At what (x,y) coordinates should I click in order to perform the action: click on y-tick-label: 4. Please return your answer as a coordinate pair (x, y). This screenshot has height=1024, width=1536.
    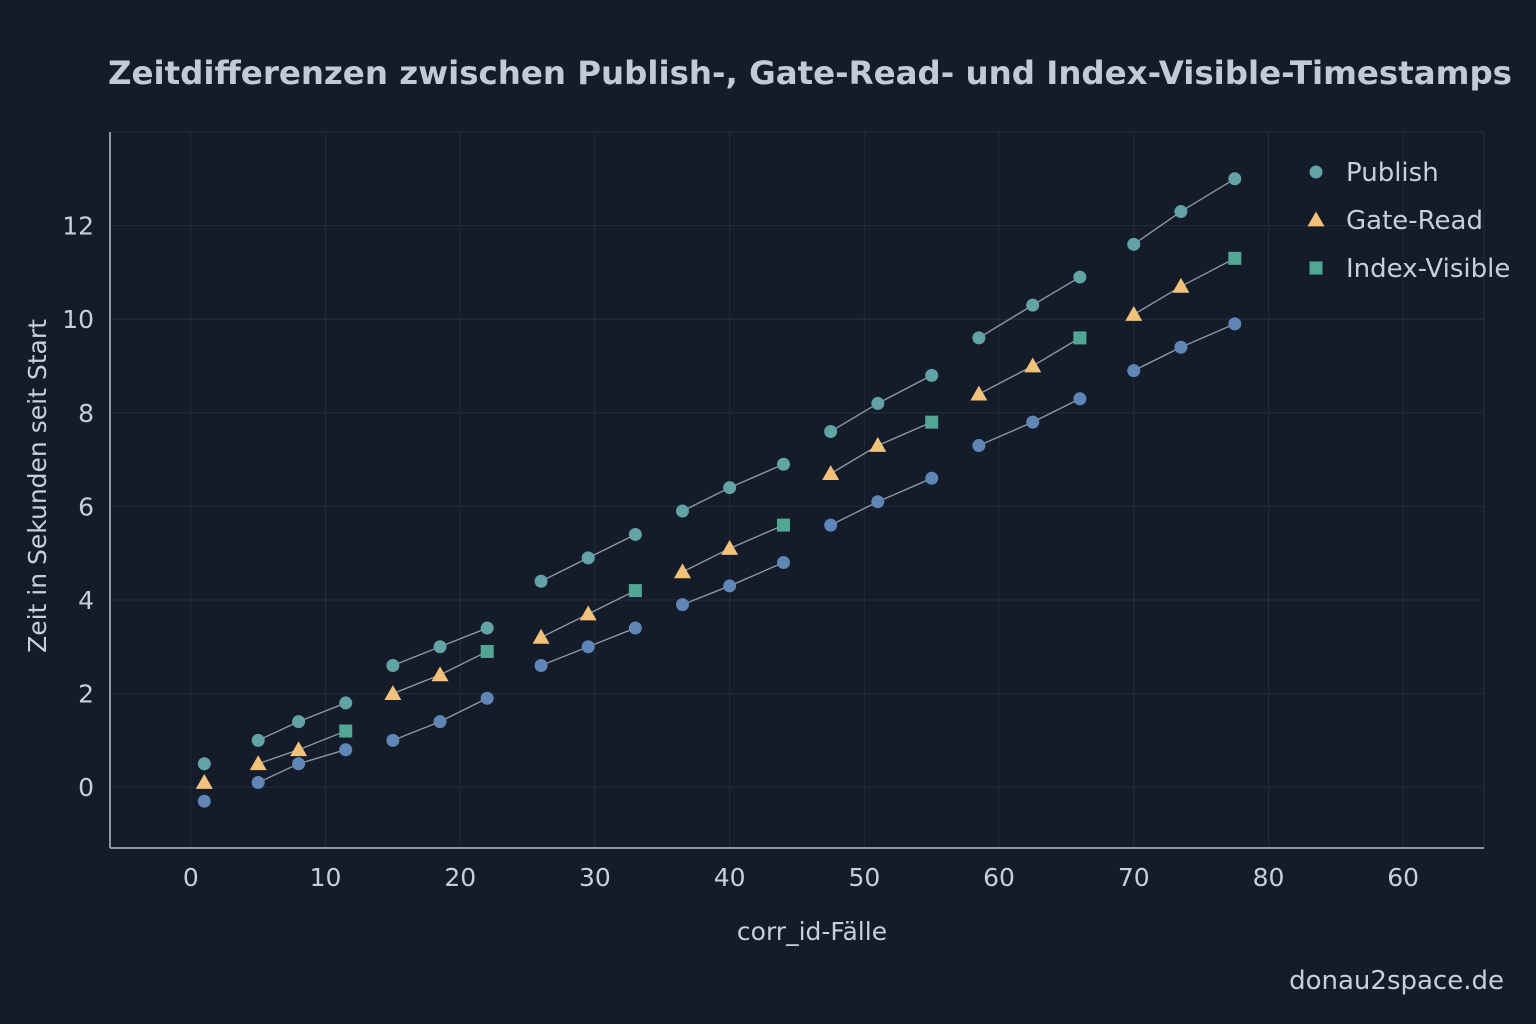
    Looking at the image, I should click on (86, 600).